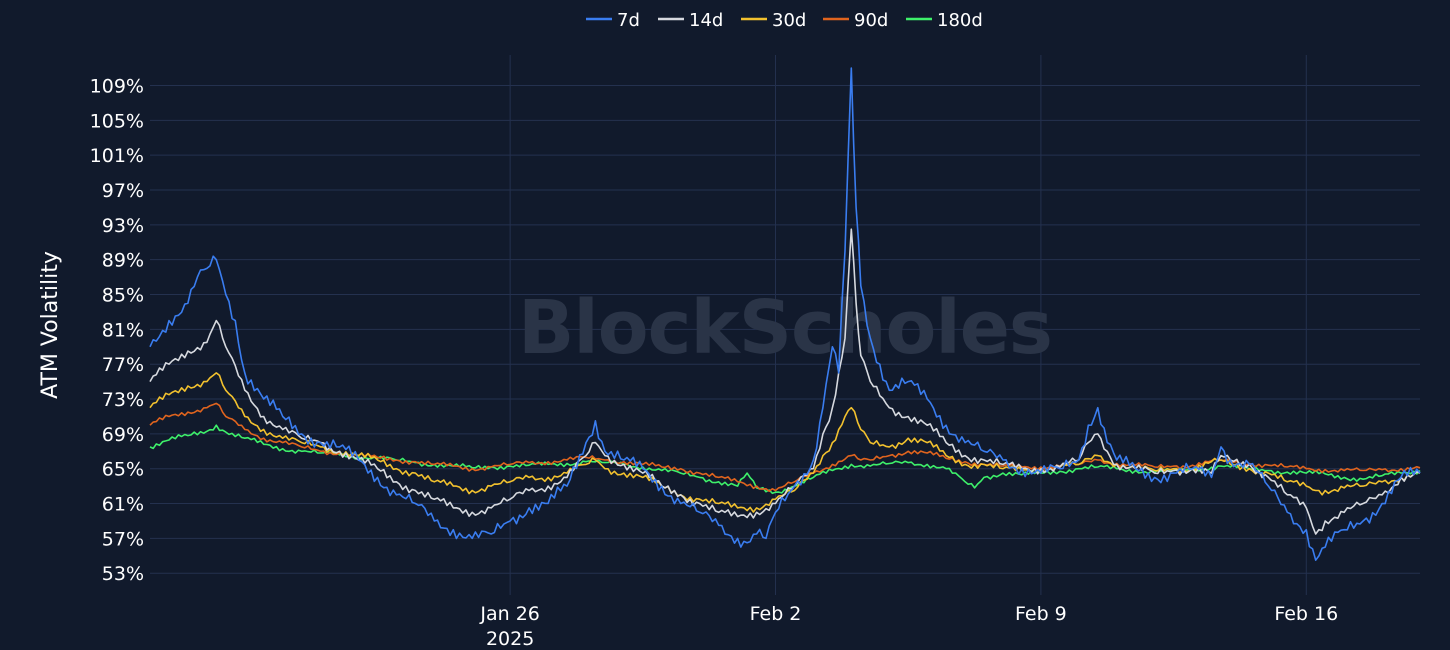 The image size is (1450, 650). What do you see at coordinates (123, 365) in the screenshot?
I see `y-tick-label: 77%` at bounding box center [123, 365].